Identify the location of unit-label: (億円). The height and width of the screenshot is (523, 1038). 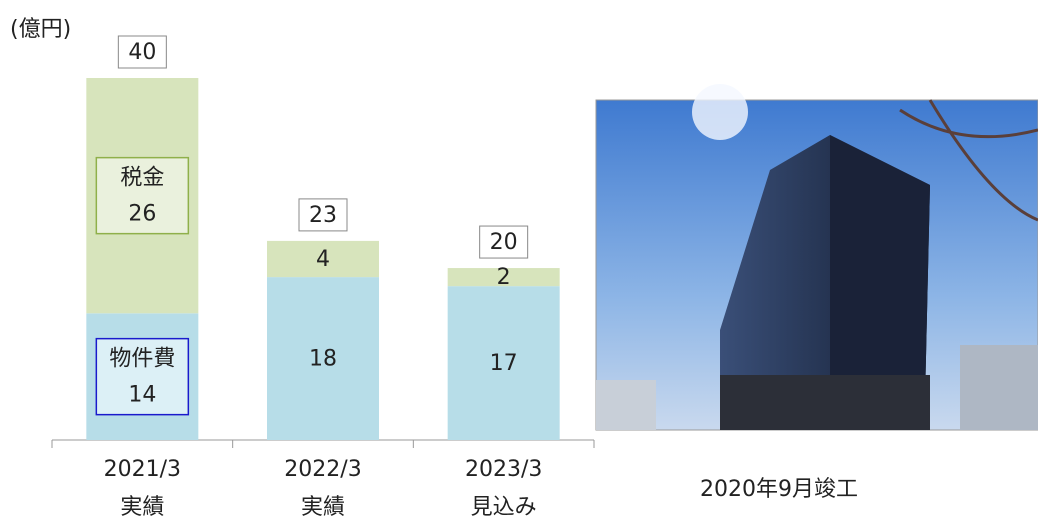
(40, 29).